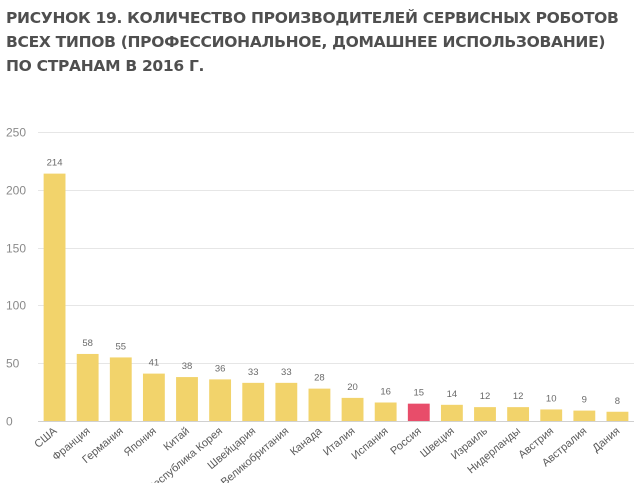  I want to click on value-label: 10, so click(551, 398).